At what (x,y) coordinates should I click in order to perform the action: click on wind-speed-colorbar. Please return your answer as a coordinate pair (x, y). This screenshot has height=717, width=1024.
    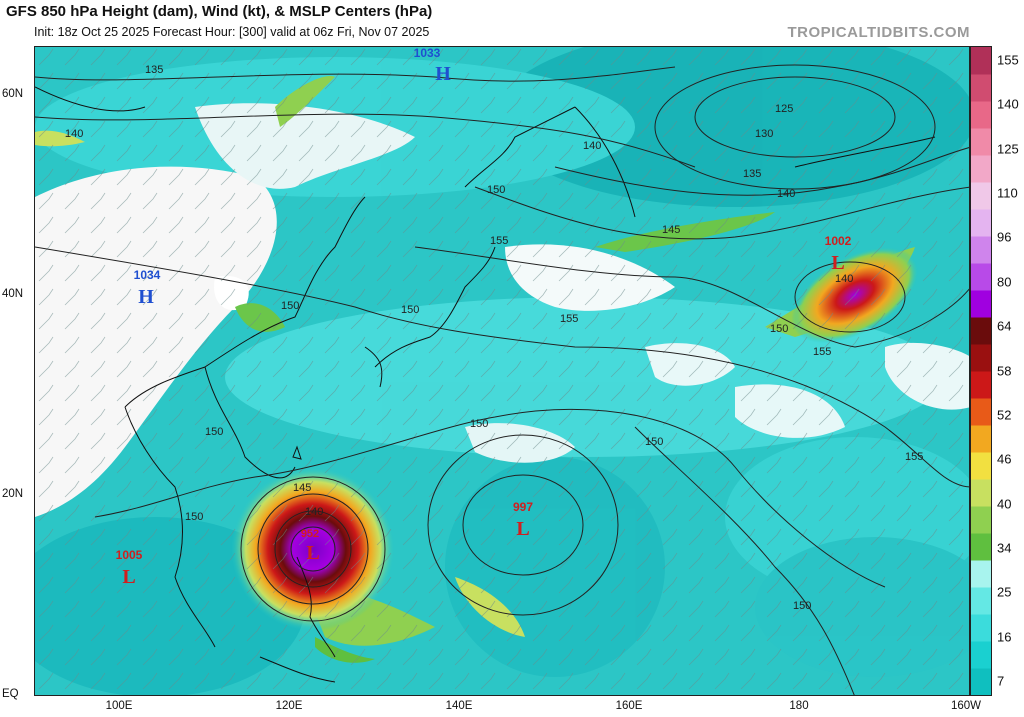
    Looking at the image, I should click on (981, 371).